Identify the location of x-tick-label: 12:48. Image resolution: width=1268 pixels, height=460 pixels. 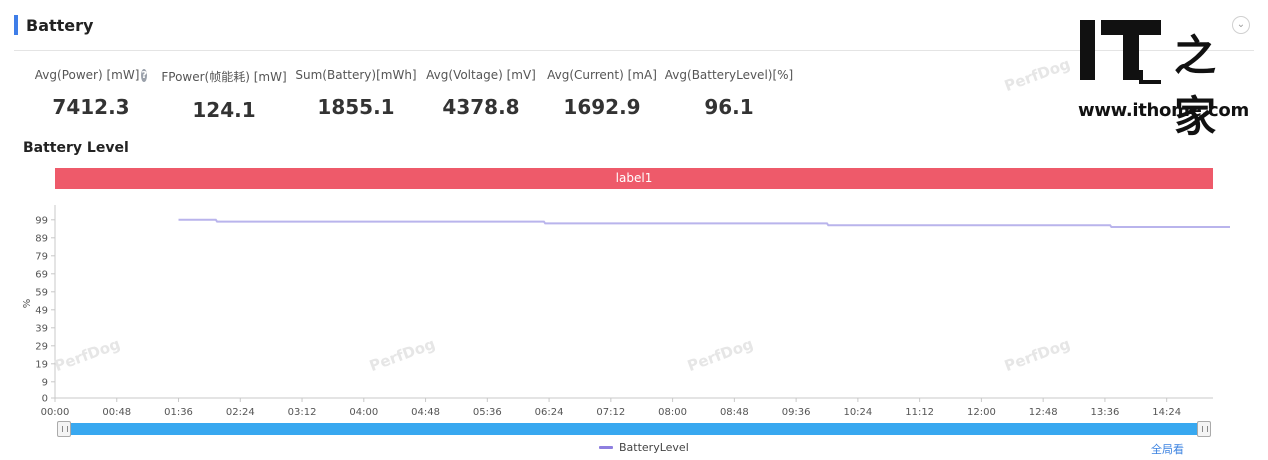
(1043, 412).